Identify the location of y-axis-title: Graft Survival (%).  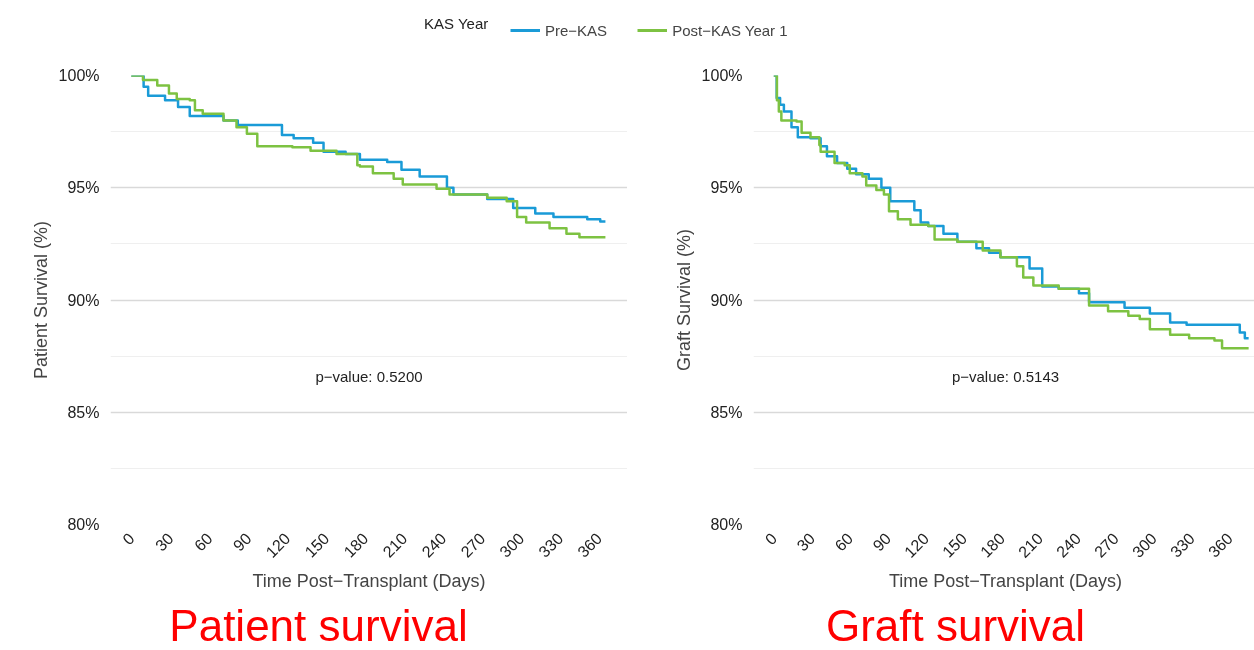
(683, 300).